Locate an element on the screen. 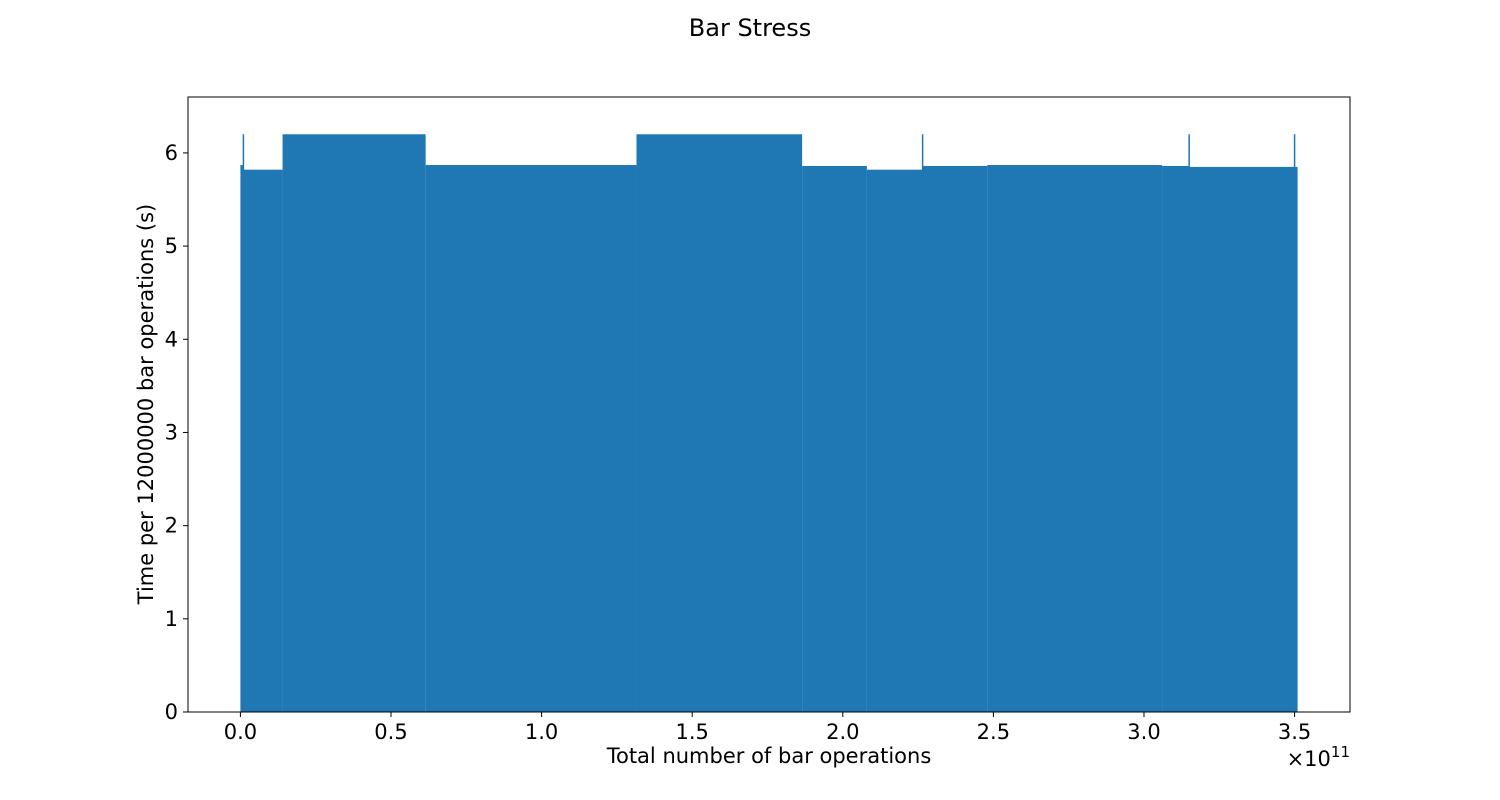 This screenshot has height=800, width=1500. chart-title: Bar Stress is located at coordinates (750, 28).